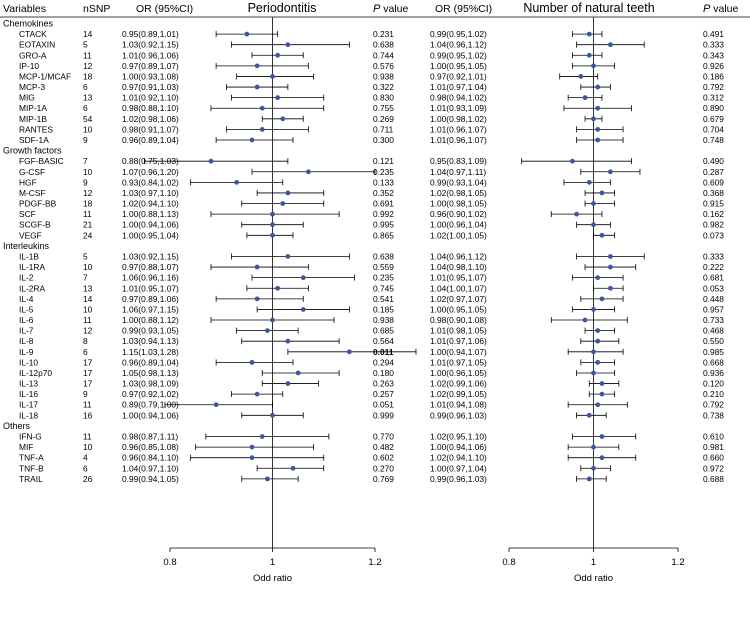  Describe the element at coordinates (27, 214) in the screenshot. I see `variable-label: SCF` at that location.